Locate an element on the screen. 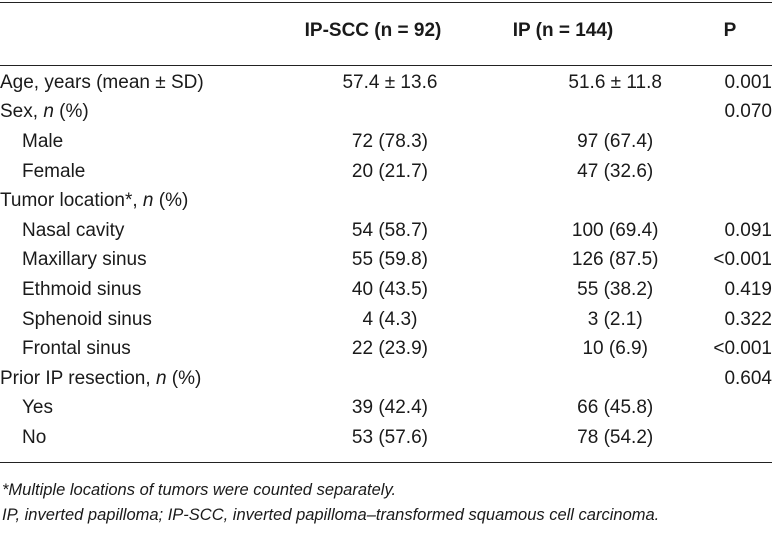 Image resolution: width=772 pixels, height=557 pixels. cell-ip: 100 (69.4) is located at coordinates (615, 230).